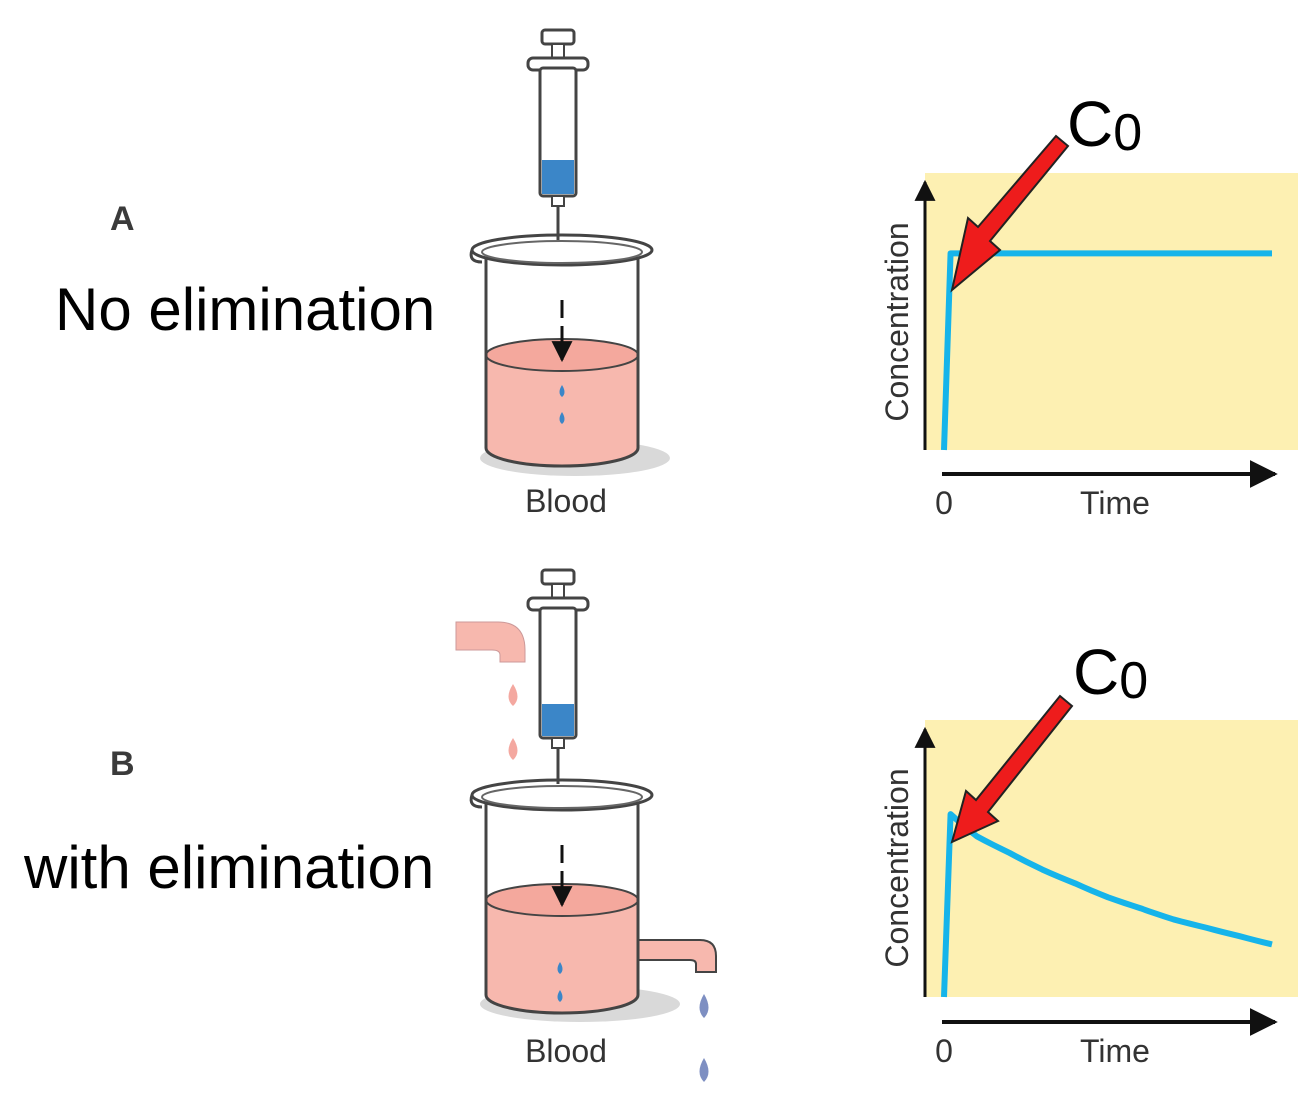 The height and width of the screenshot is (1094, 1306). I want to click on beaker-a: Blood, so click(569, 376).